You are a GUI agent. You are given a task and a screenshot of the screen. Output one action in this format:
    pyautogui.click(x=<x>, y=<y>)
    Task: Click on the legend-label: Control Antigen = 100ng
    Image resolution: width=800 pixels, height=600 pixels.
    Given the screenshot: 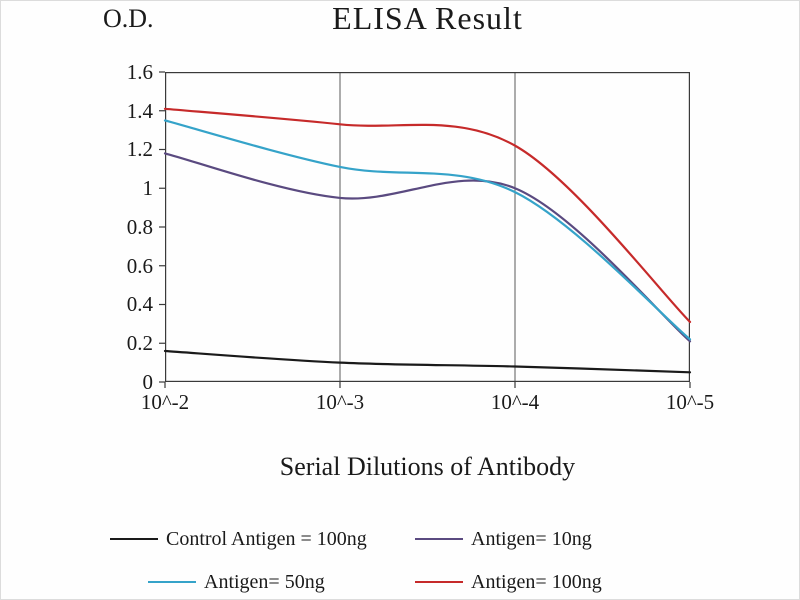 What is the action you would take?
    pyautogui.click(x=266, y=538)
    